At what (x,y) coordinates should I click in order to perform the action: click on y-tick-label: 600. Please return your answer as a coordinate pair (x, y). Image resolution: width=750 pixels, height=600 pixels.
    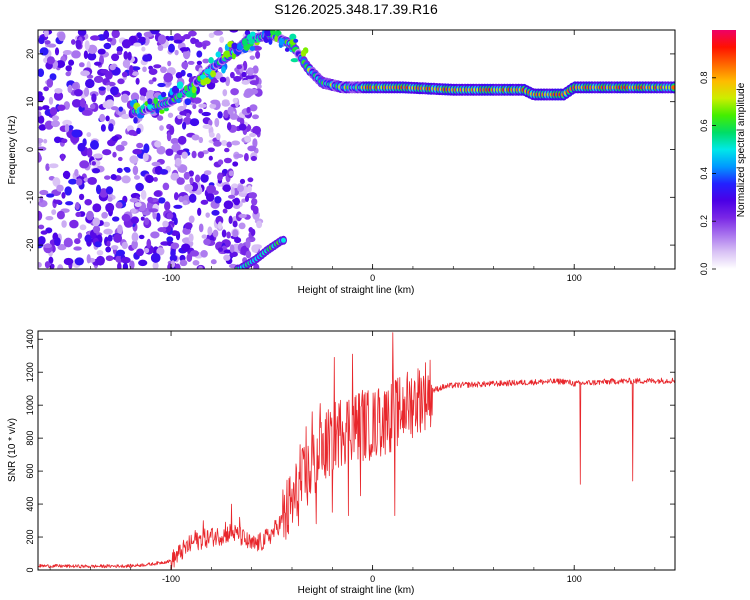
    Looking at the image, I should click on (30, 471).